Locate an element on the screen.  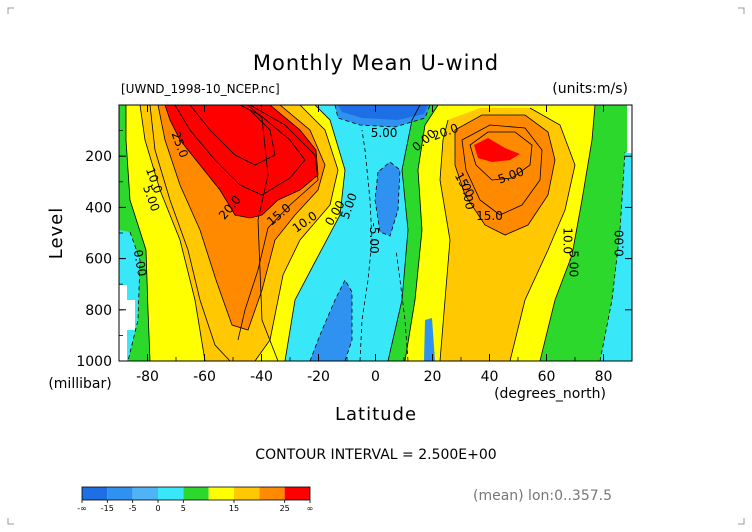
x-tick-label: 60 is located at coordinates (547, 377).